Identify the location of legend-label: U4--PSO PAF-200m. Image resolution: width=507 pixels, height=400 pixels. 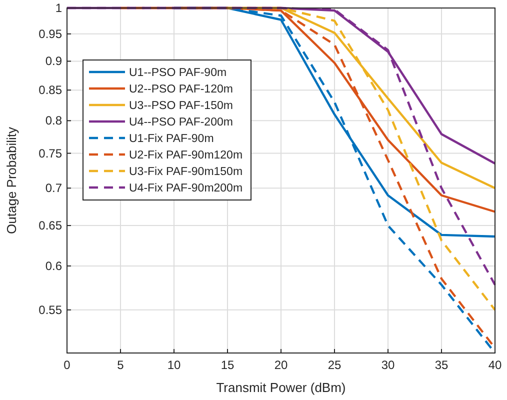
(181, 122).